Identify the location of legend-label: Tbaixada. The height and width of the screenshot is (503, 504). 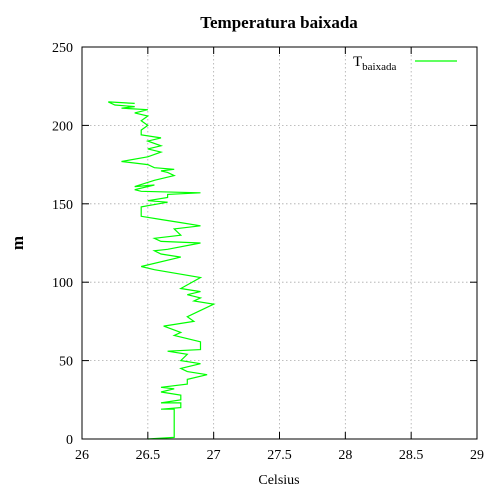
(374, 63).